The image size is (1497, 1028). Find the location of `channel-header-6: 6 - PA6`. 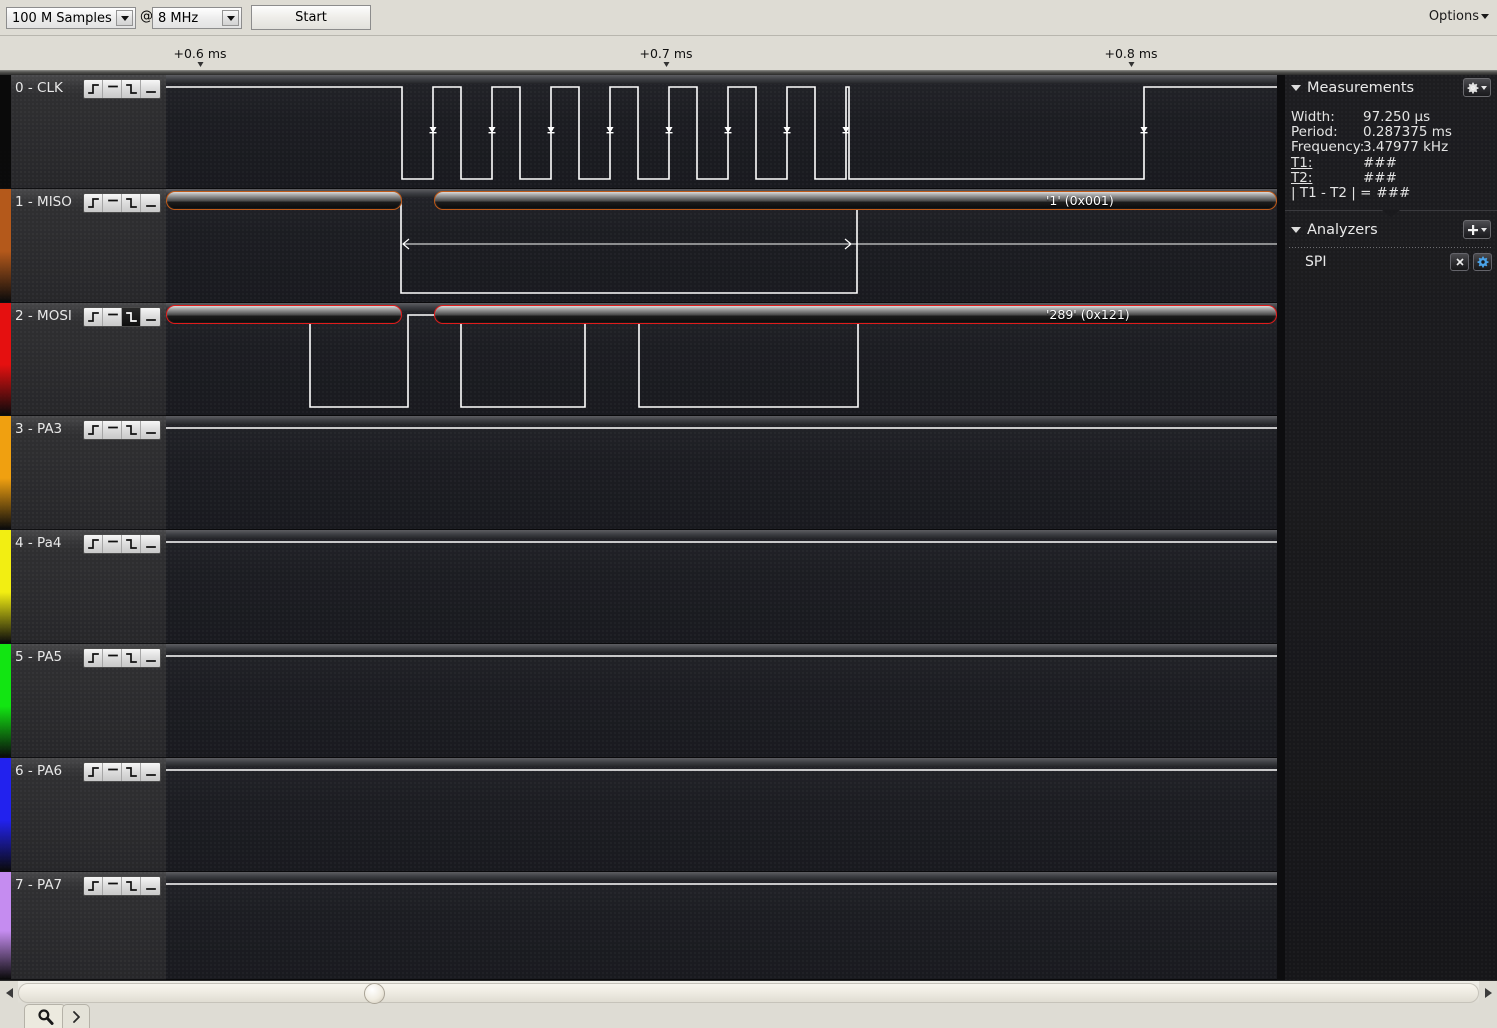

channel-header-6: 6 - PA6 is located at coordinates (83, 815).